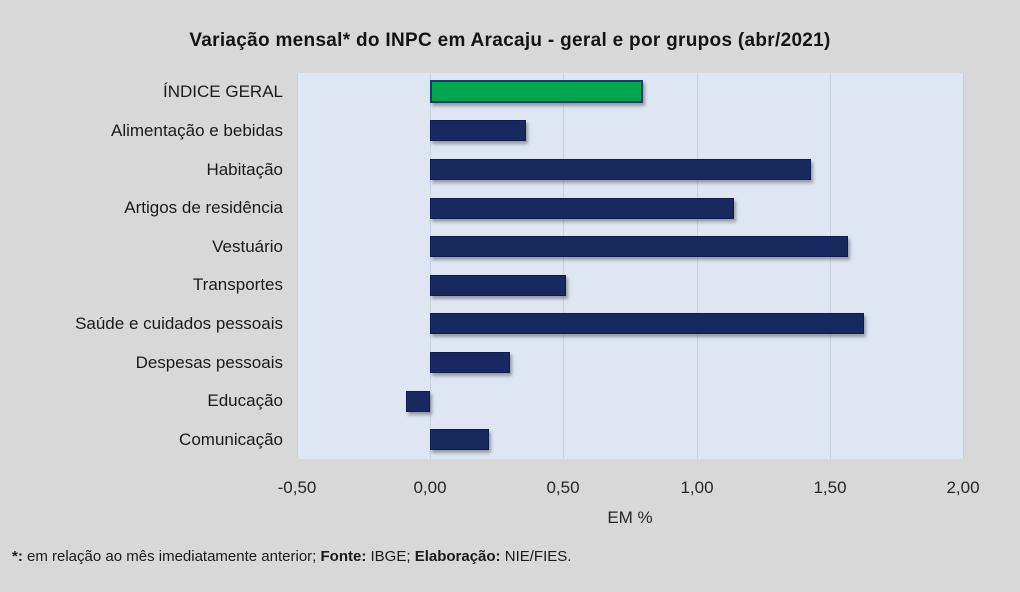 The height and width of the screenshot is (592, 1020). Describe the element at coordinates (196, 130) in the screenshot. I see `category-label: Alimentação e bebidas` at that location.